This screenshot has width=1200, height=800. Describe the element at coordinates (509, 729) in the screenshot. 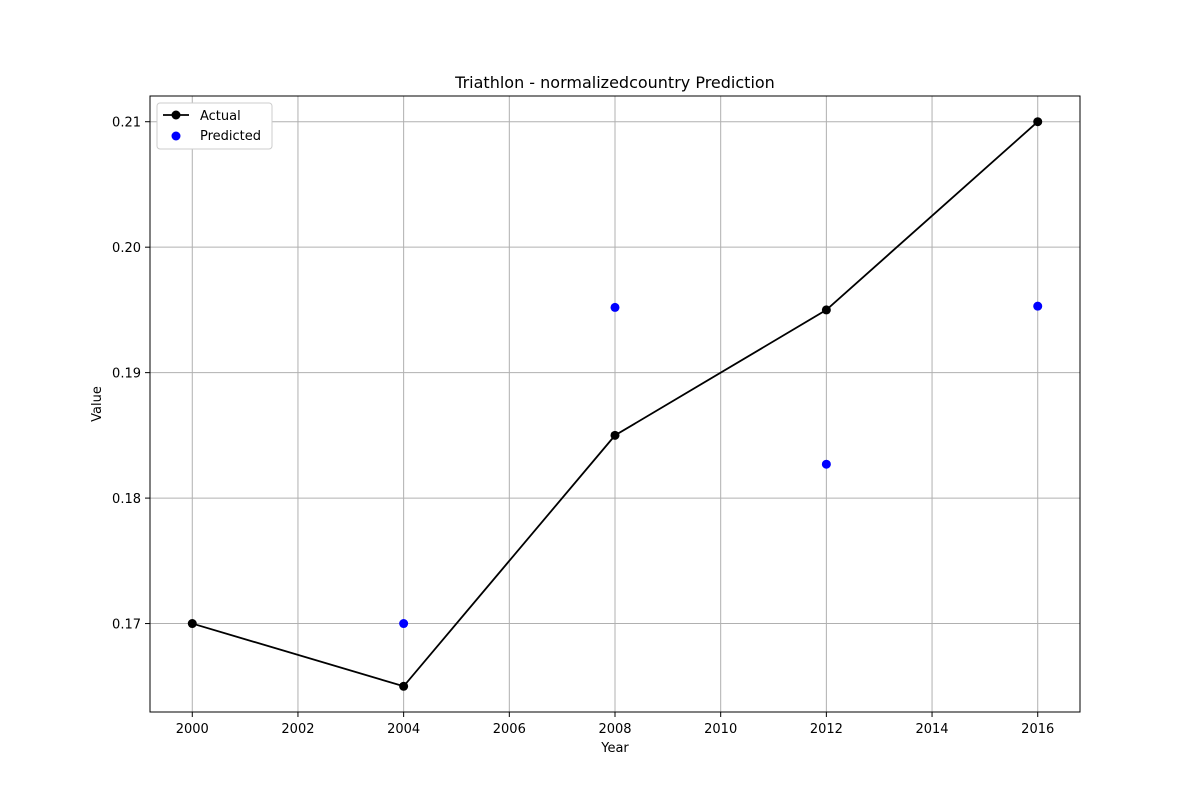

I see `x-tick-label: 2006` at that location.